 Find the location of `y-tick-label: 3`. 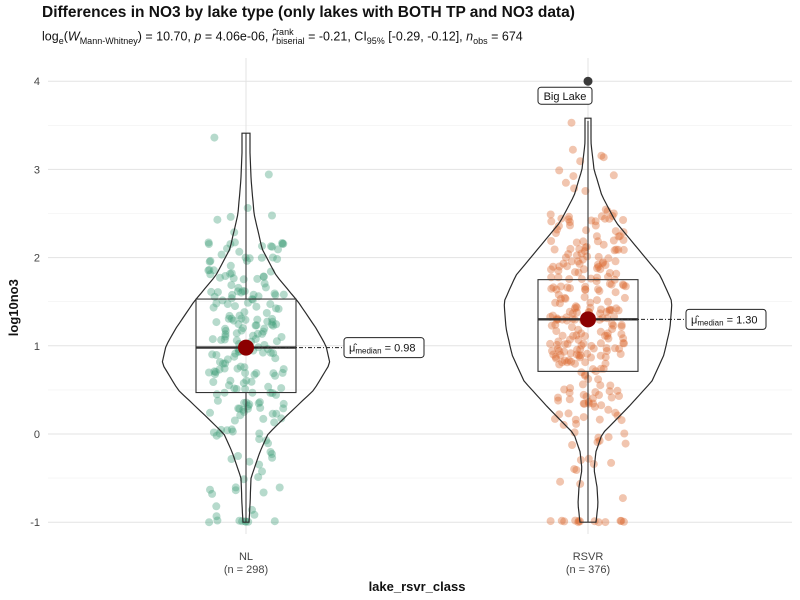

y-tick-label: 3 is located at coordinates (37, 170).